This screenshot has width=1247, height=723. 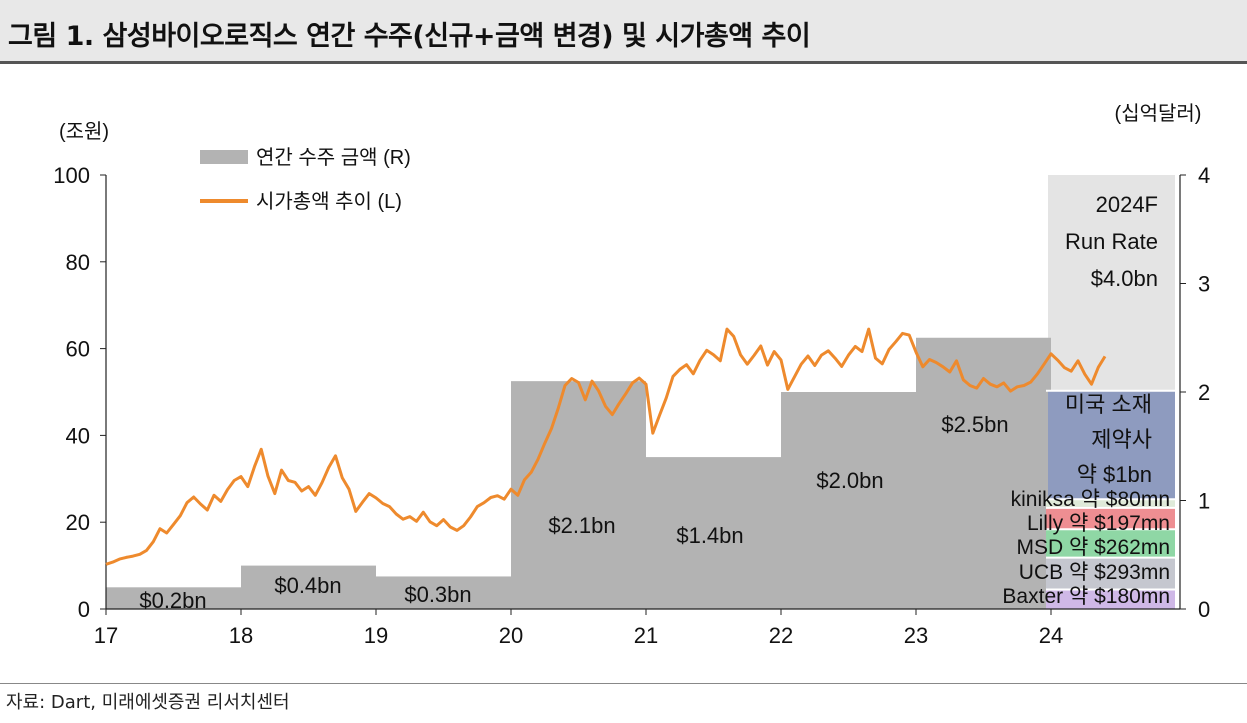 What do you see at coordinates (1110, 599) in the screenshot?
I see `stack-baxter` at bounding box center [1110, 599].